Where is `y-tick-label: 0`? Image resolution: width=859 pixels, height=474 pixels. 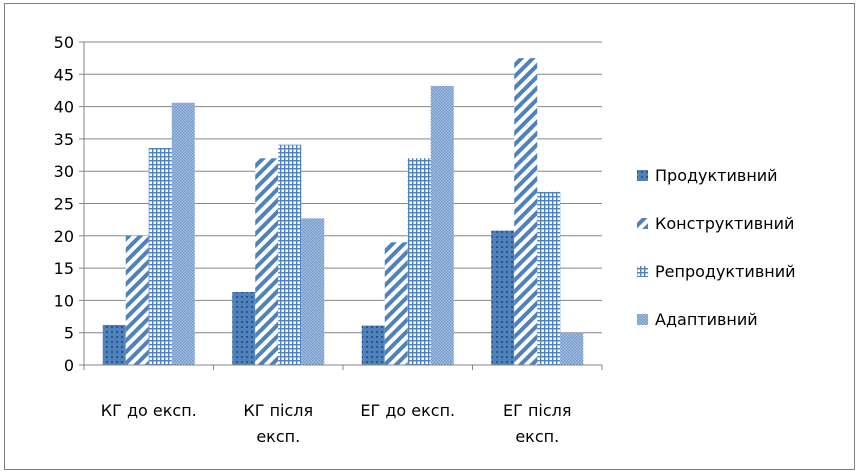 y-tick-label: 0 is located at coordinates (69, 365).